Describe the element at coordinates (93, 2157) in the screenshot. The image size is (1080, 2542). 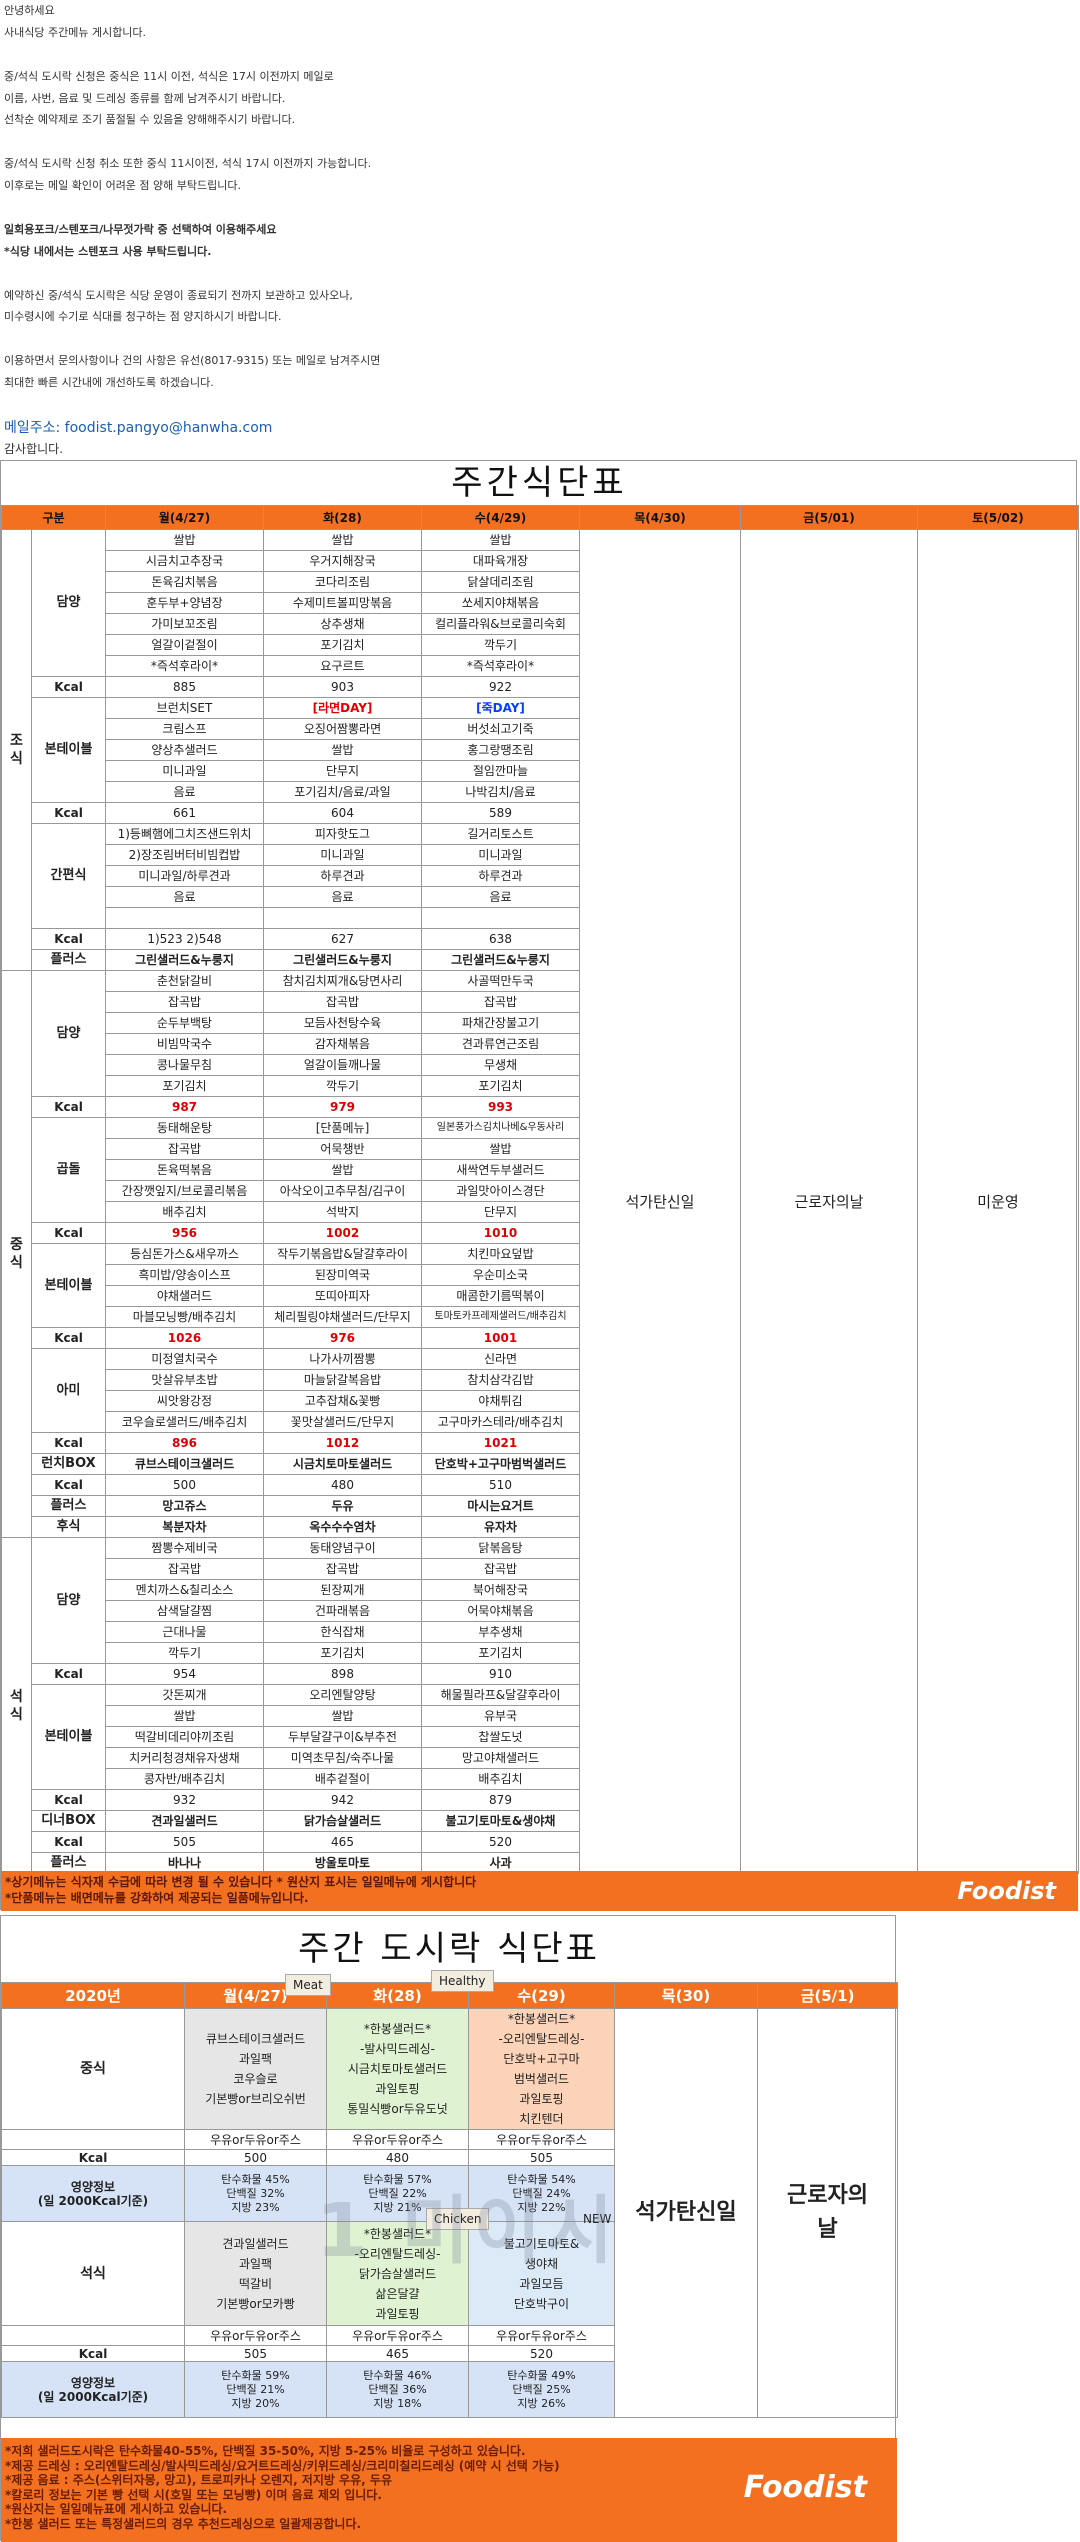
I see `lb-kcal-label: Kcal` at that location.